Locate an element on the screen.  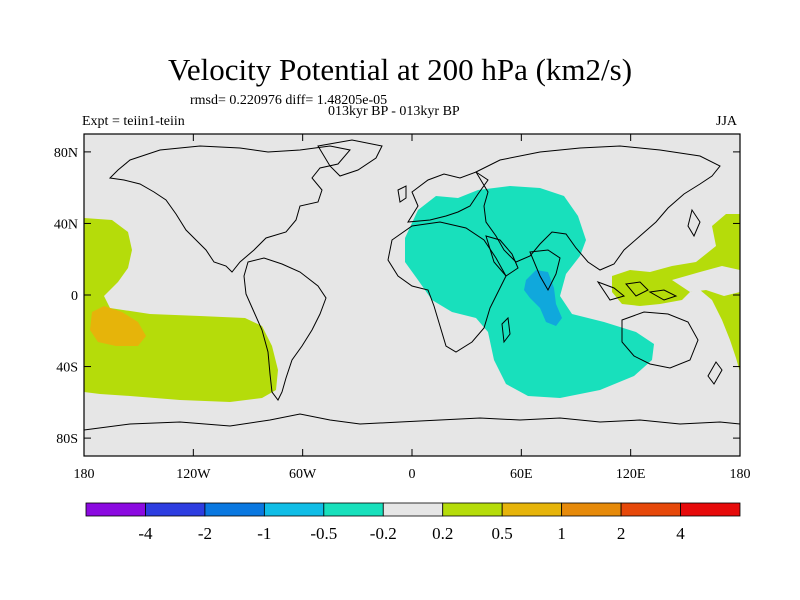
x-tick-label: 120E is located at coordinates (631, 474).